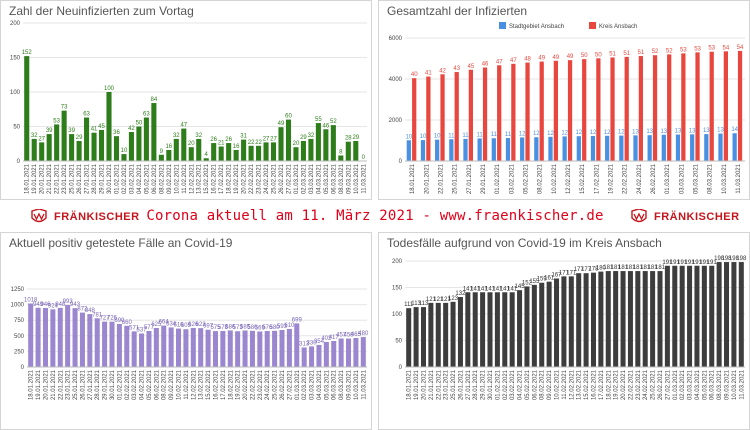 This screenshot has width=750, height=430. Describe the element at coordinates (282, 327) in the screenshot. I see `data-label: 593` at that location.